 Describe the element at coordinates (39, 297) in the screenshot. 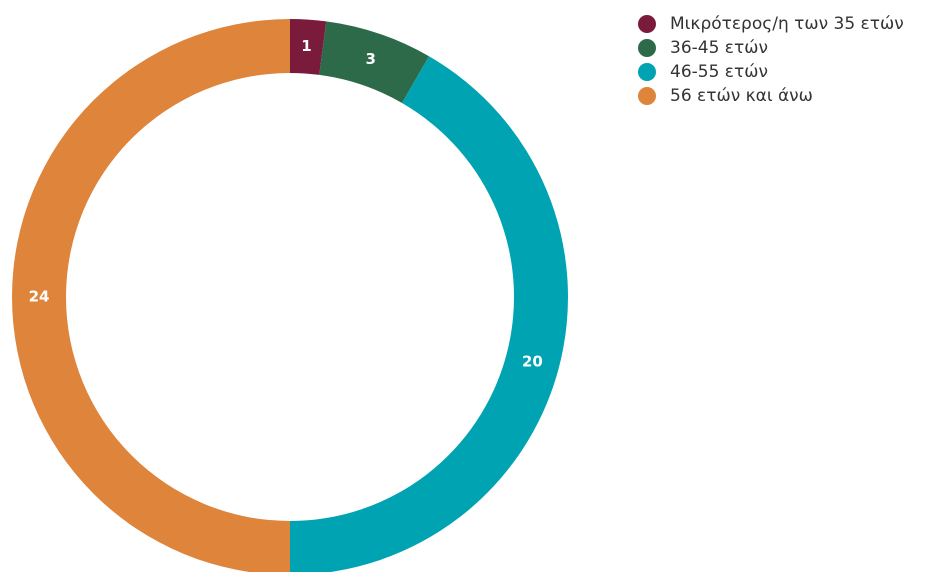

I see `value-label: 24` at that location.